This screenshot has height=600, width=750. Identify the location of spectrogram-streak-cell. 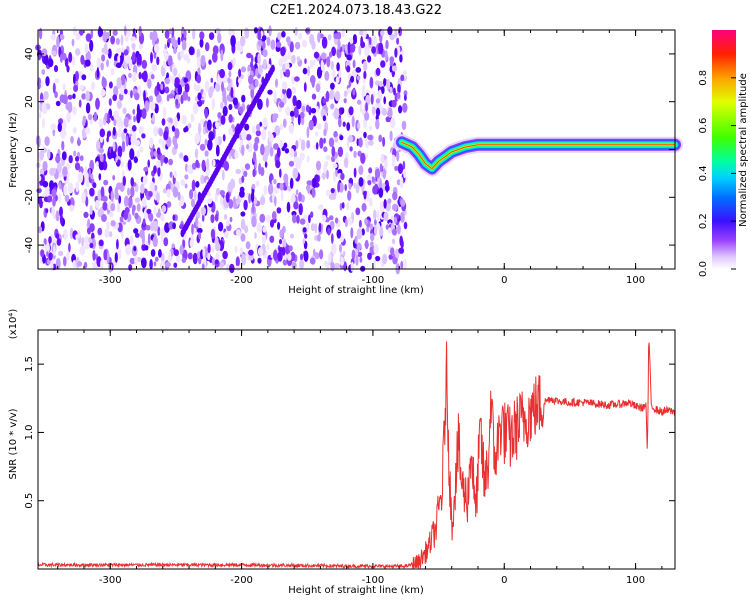
(272, 68).